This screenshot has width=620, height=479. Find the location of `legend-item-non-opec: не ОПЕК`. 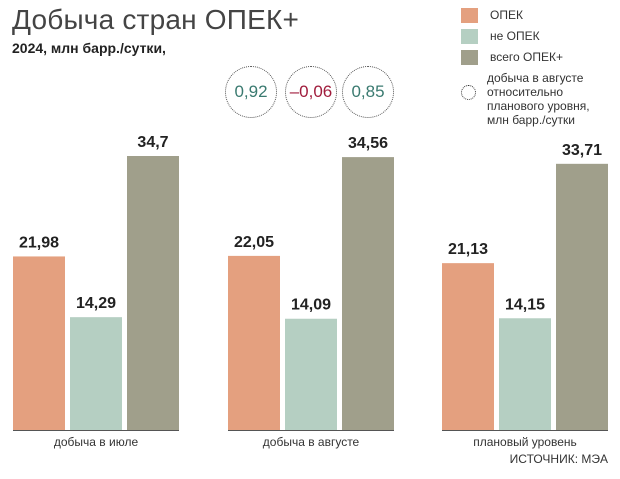

legend-item-non-opec: не ОПЕК is located at coordinates (538, 36).